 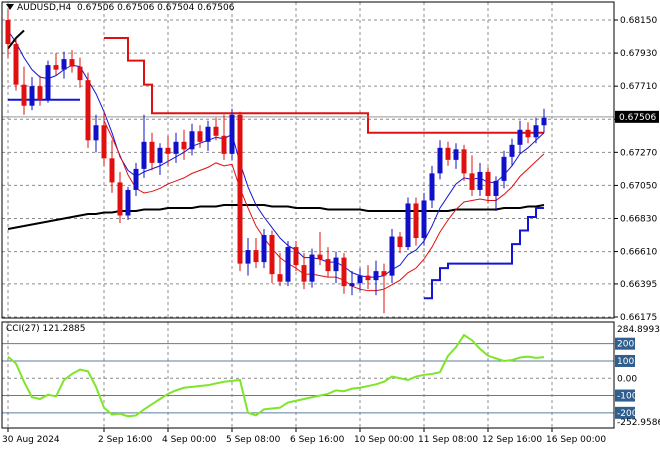 I want to click on cci-tick-label: -200, so click(x=627, y=414).